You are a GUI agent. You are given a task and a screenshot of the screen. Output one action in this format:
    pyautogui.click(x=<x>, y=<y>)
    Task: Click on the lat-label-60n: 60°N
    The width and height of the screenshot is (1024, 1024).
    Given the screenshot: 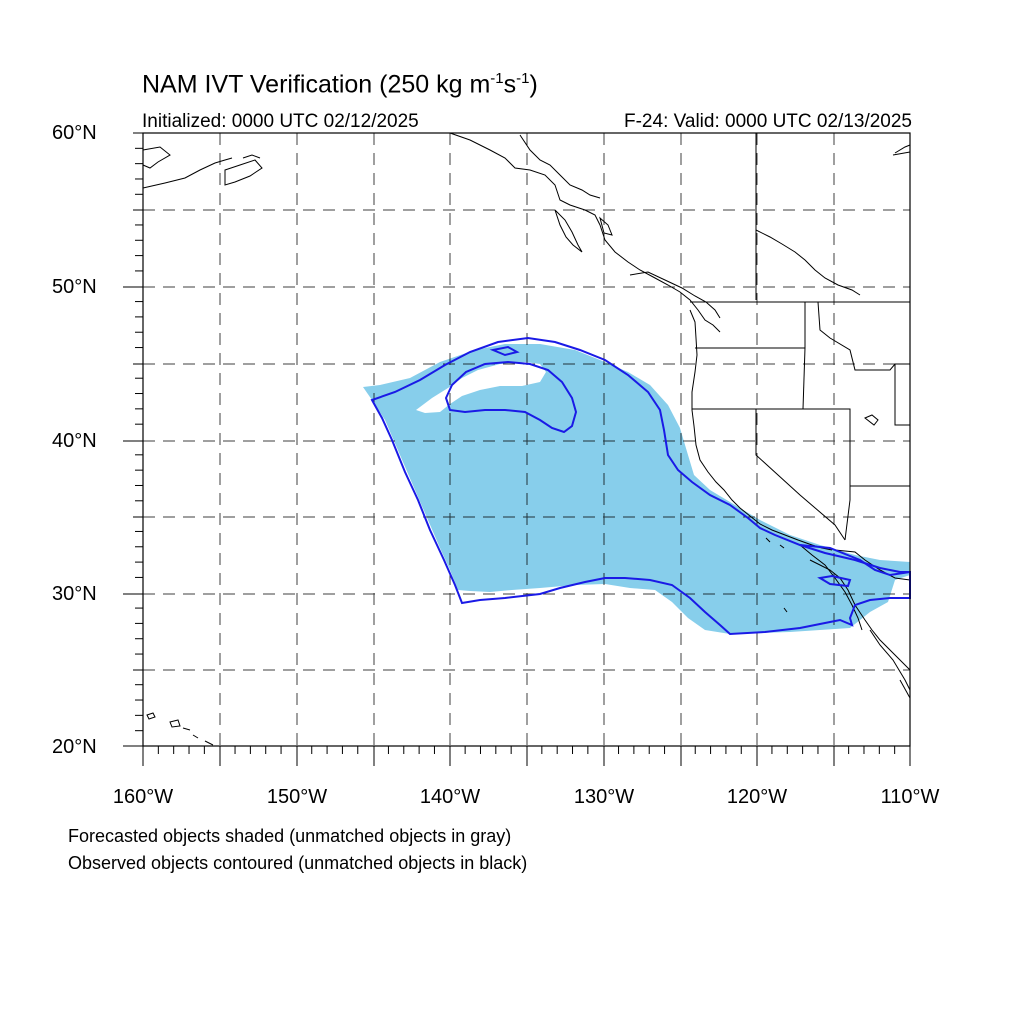 What is the action you would take?
    pyautogui.click(x=74, y=133)
    